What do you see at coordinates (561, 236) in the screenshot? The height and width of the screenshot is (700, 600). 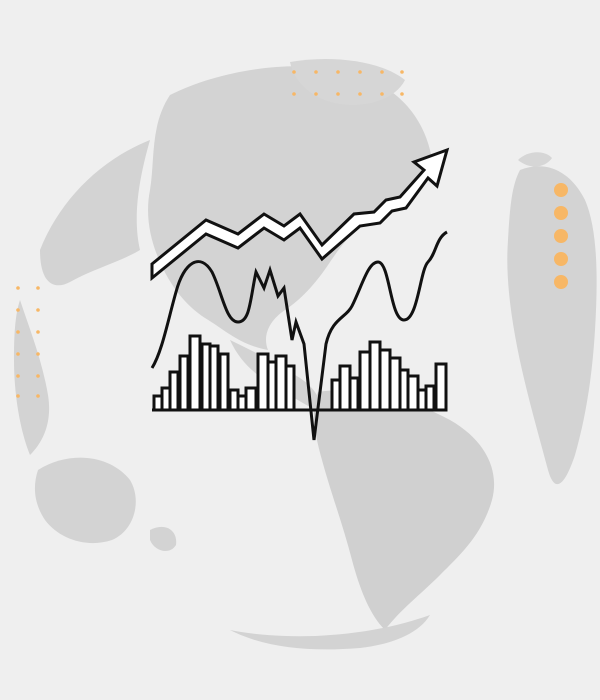 I see `dot-column-right` at bounding box center [561, 236].